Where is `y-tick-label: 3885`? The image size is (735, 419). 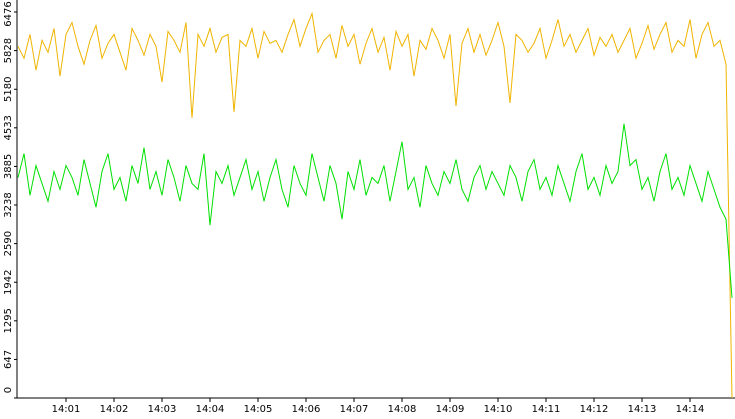
y-tick-label: 3885 is located at coordinates (8, 166).